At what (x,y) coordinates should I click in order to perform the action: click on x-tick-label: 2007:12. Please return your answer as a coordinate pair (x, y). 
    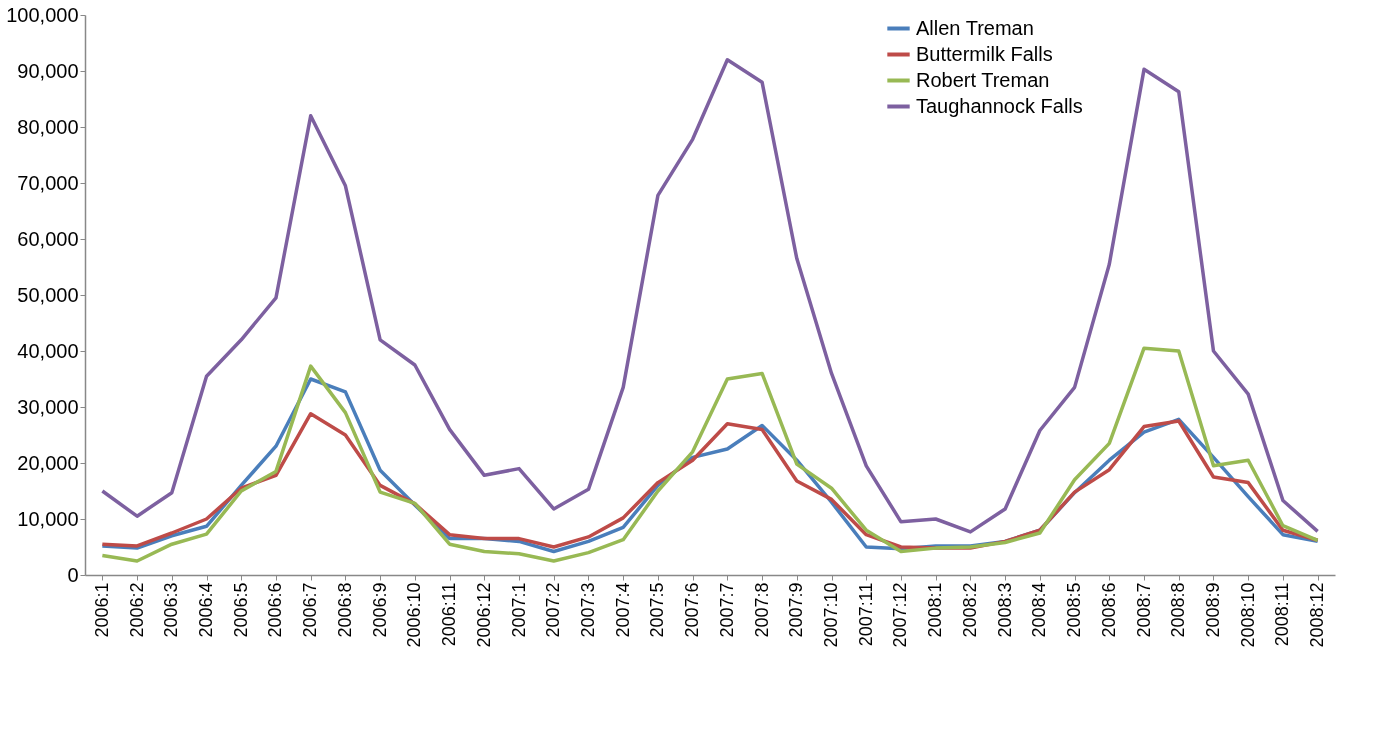
    Looking at the image, I should click on (900, 615).